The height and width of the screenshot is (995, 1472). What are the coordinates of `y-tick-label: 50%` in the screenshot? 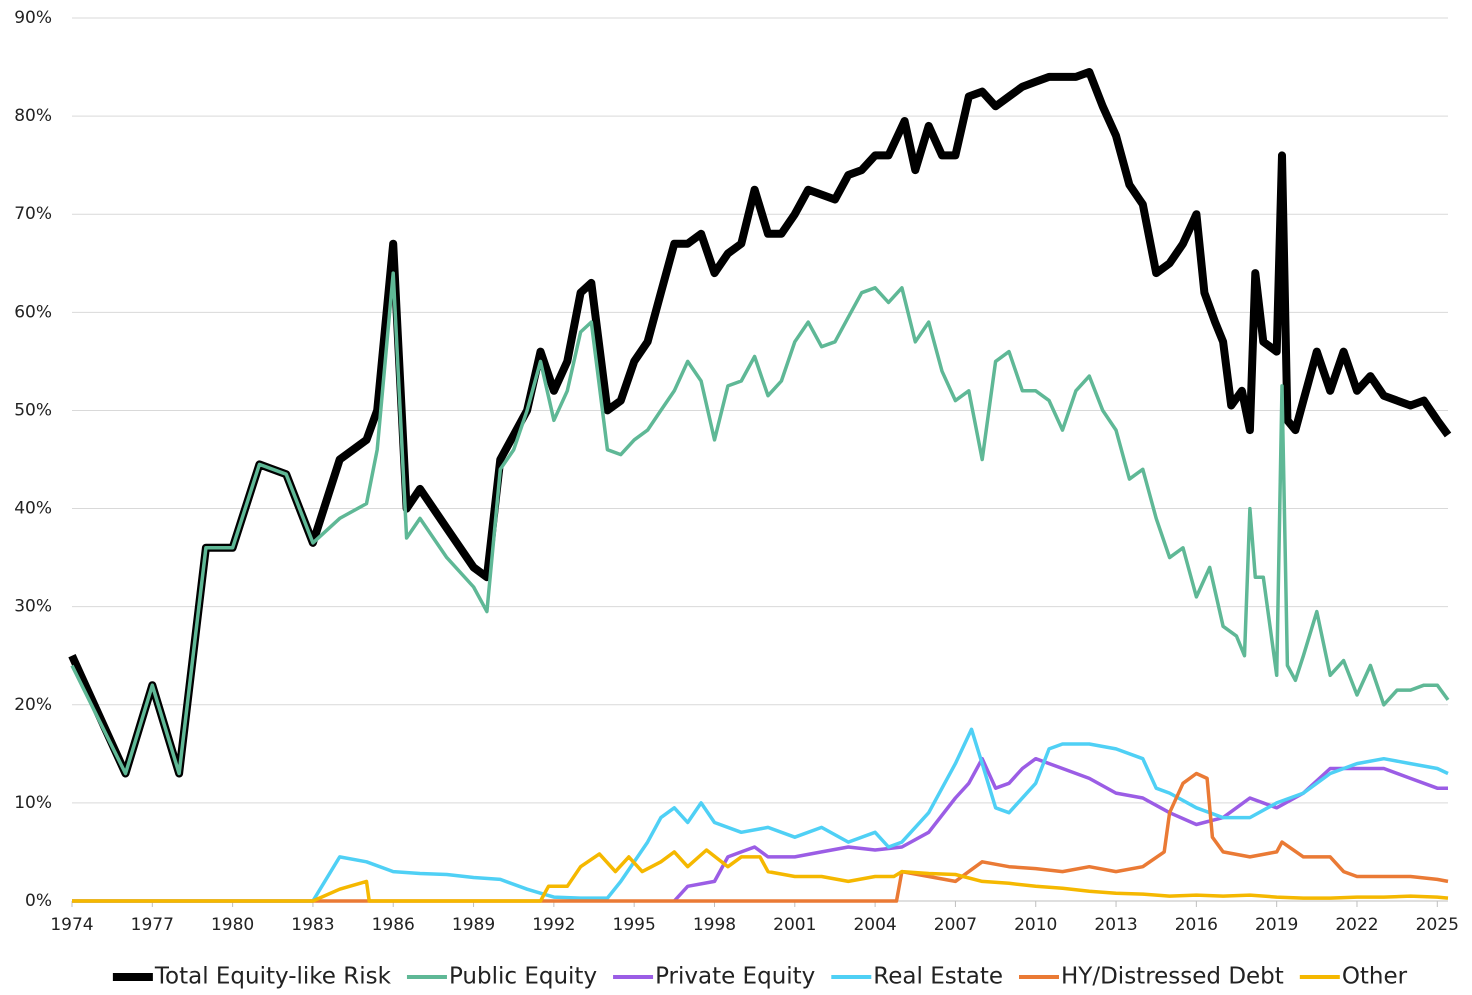 It's located at (33, 410).